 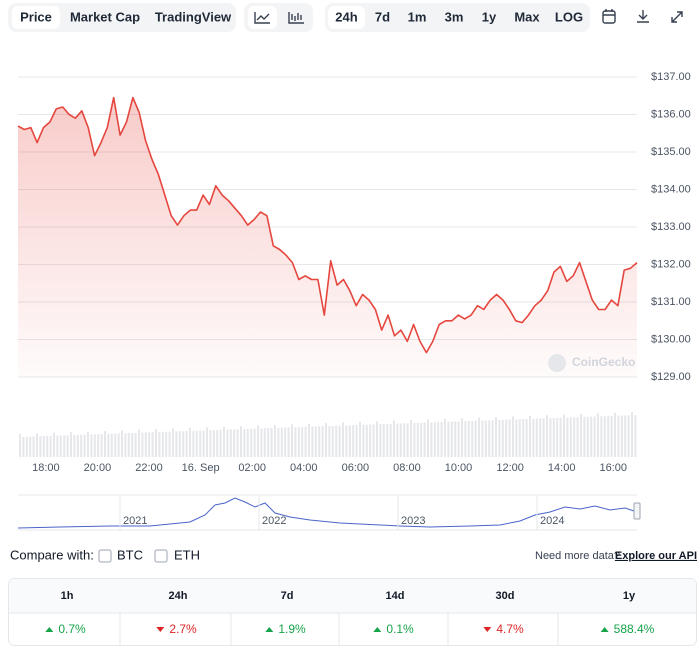 What do you see at coordinates (637, 511) in the screenshot?
I see `navigator-handle` at bounding box center [637, 511].